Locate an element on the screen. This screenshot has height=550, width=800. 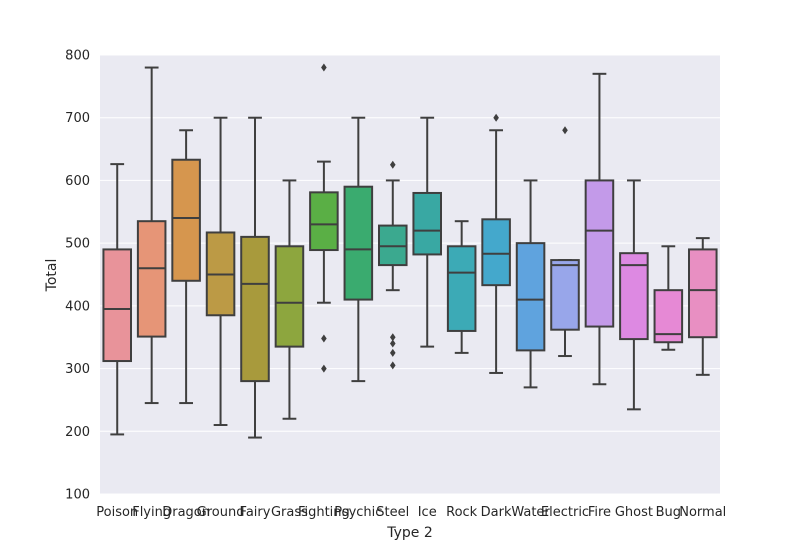
box-dragon is located at coordinates (186, 267).